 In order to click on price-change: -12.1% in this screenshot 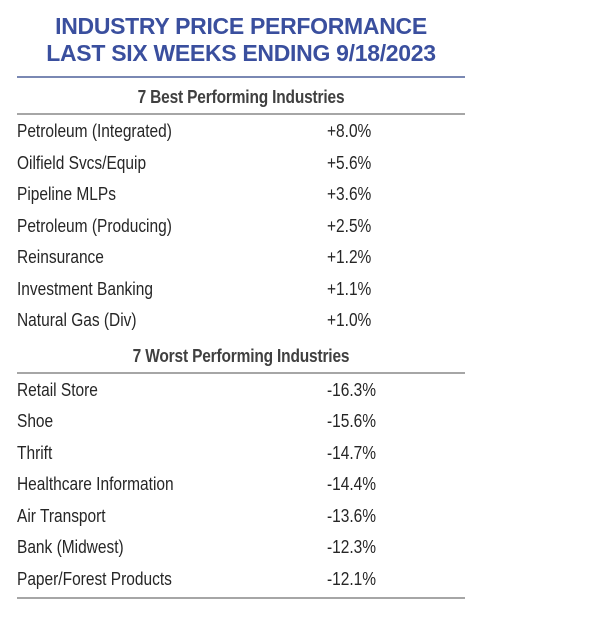, I will do `click(352, 578)`.